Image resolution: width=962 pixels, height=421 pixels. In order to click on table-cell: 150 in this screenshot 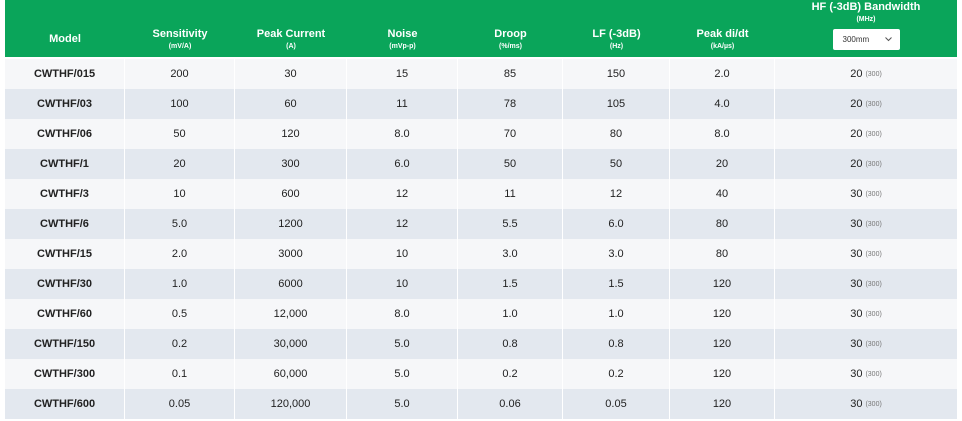, I will do `click(616, 74)`.